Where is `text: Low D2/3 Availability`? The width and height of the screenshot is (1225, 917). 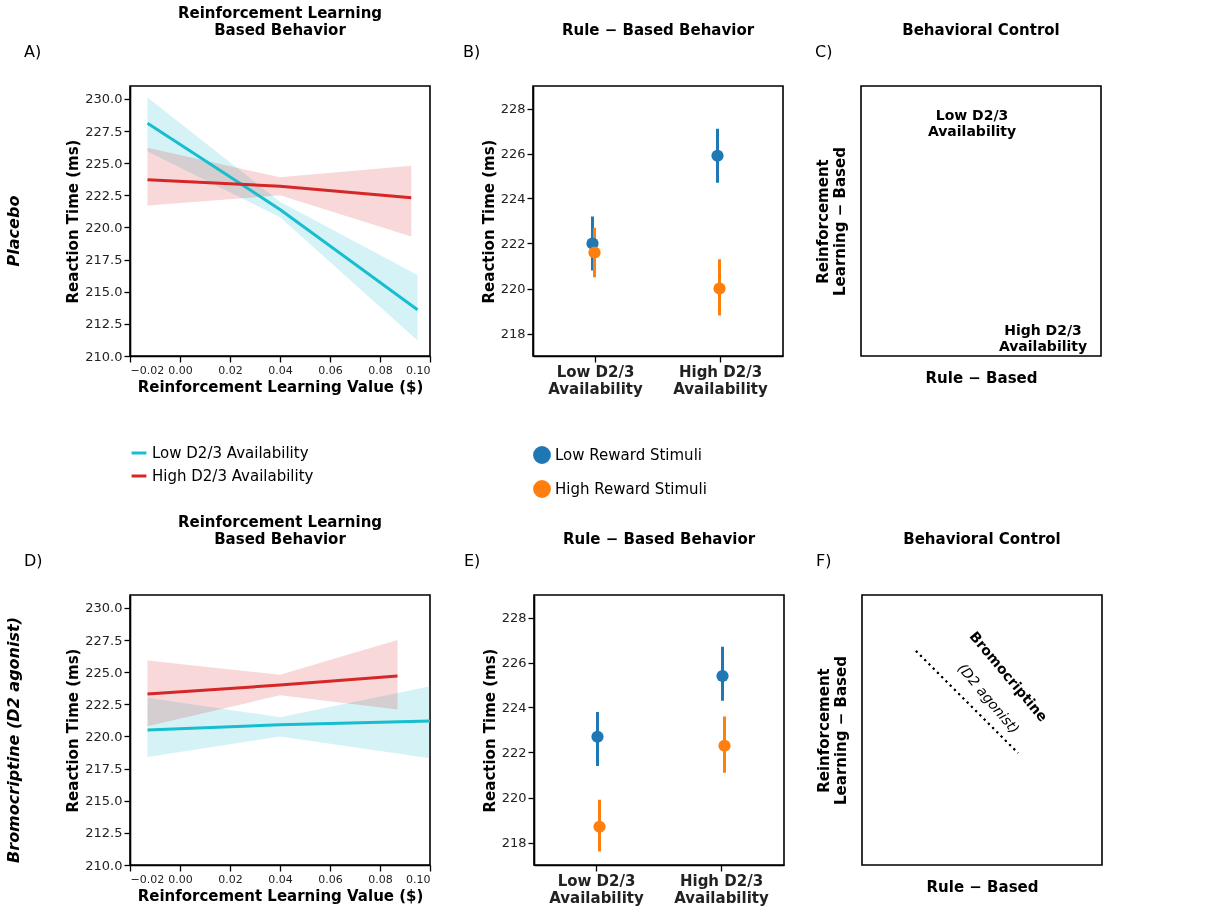
text: Low D2/3 Availability is located at coordinates (972, 123).